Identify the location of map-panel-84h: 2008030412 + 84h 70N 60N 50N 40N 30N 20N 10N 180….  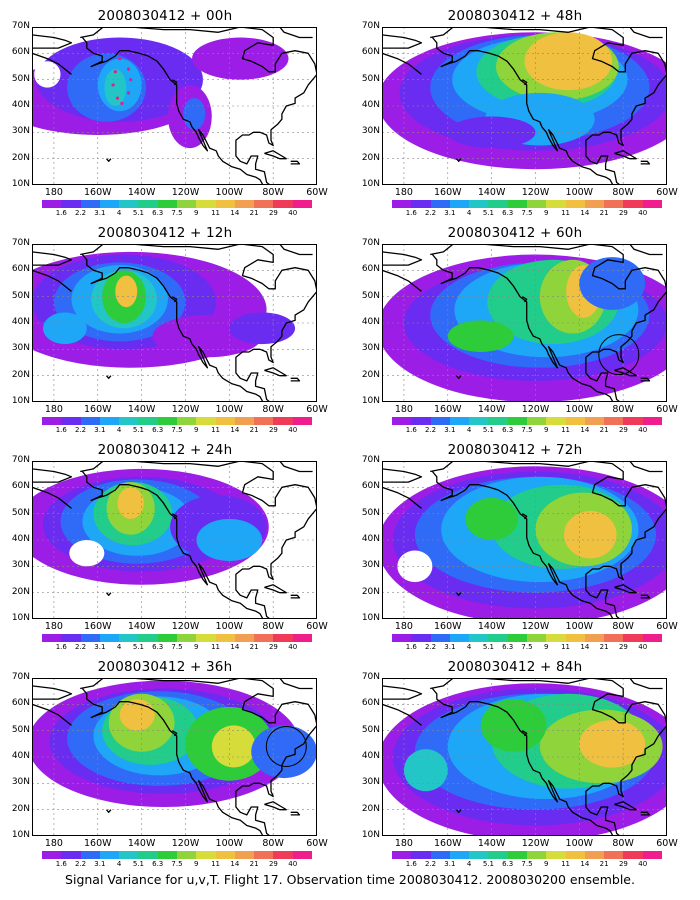
(515, 761).